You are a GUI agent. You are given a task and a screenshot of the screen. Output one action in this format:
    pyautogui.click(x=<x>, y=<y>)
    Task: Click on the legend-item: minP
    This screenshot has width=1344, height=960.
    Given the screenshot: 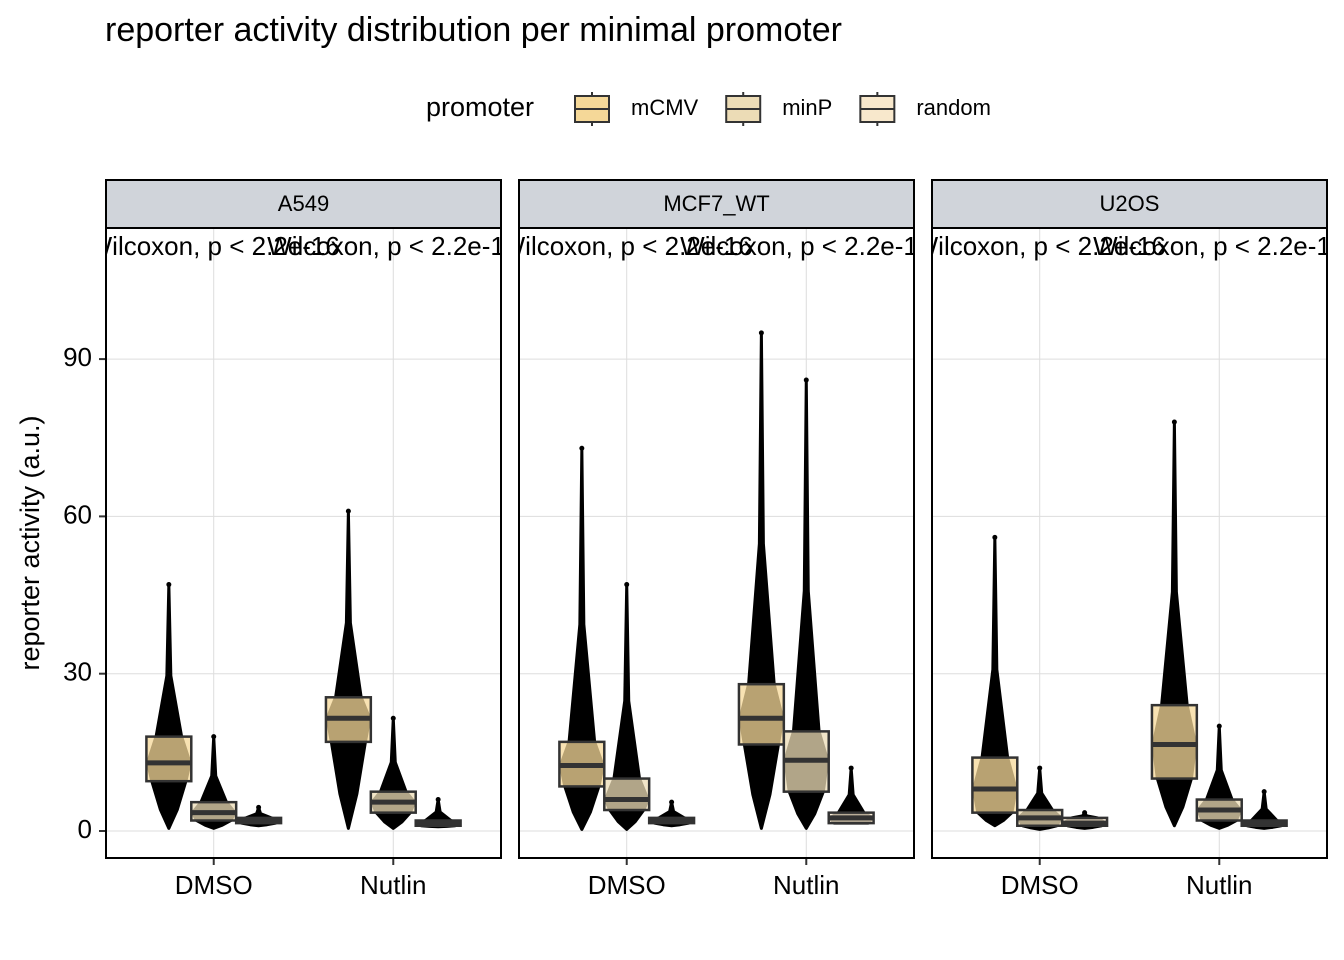 What is the action you would take?
    pyautogui.click(x=778, y=109)
    